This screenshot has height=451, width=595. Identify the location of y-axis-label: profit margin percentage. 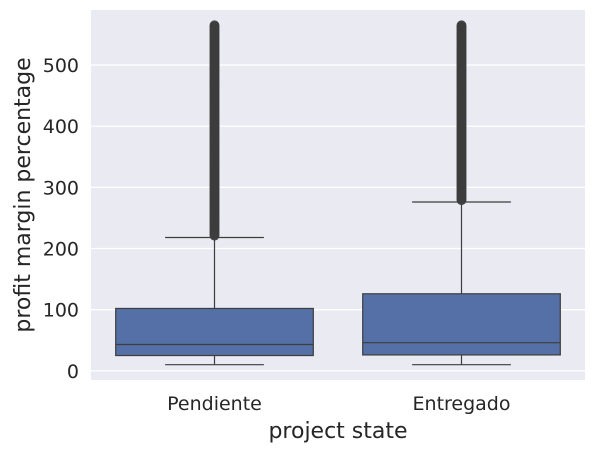
(23, 194).